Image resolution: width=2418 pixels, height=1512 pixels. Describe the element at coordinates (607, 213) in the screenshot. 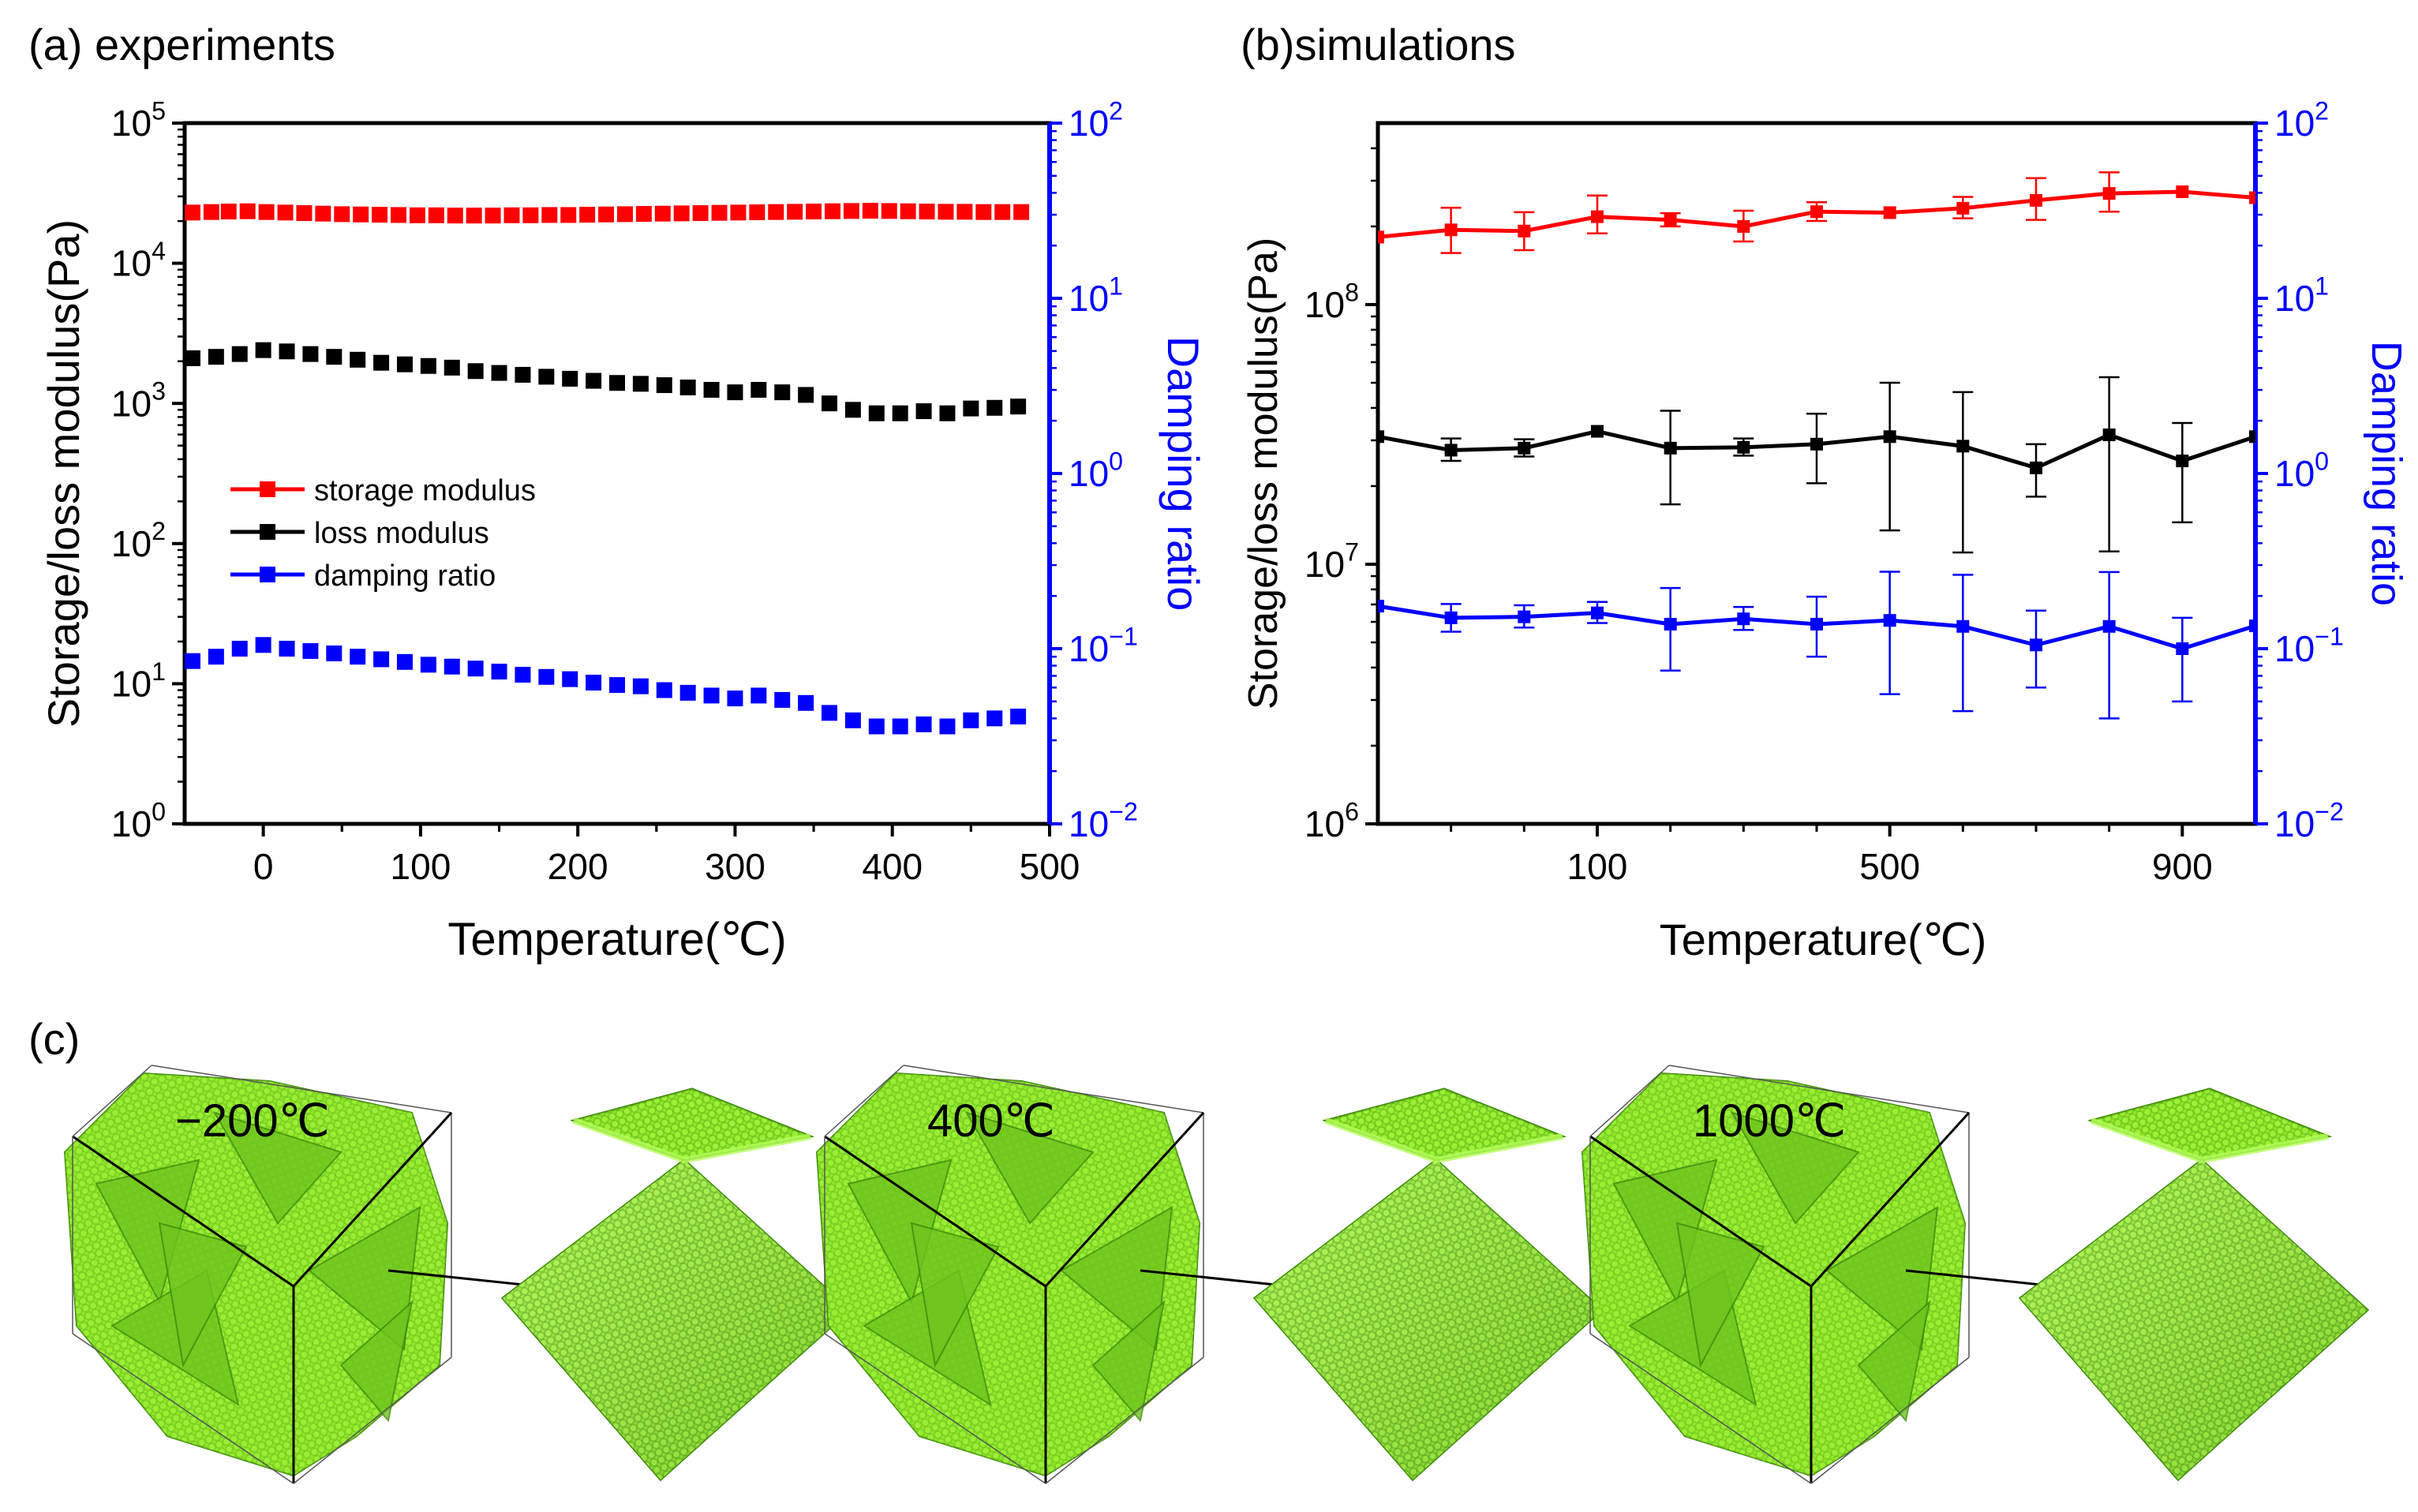

I see `series-storage-modulus` at that location.